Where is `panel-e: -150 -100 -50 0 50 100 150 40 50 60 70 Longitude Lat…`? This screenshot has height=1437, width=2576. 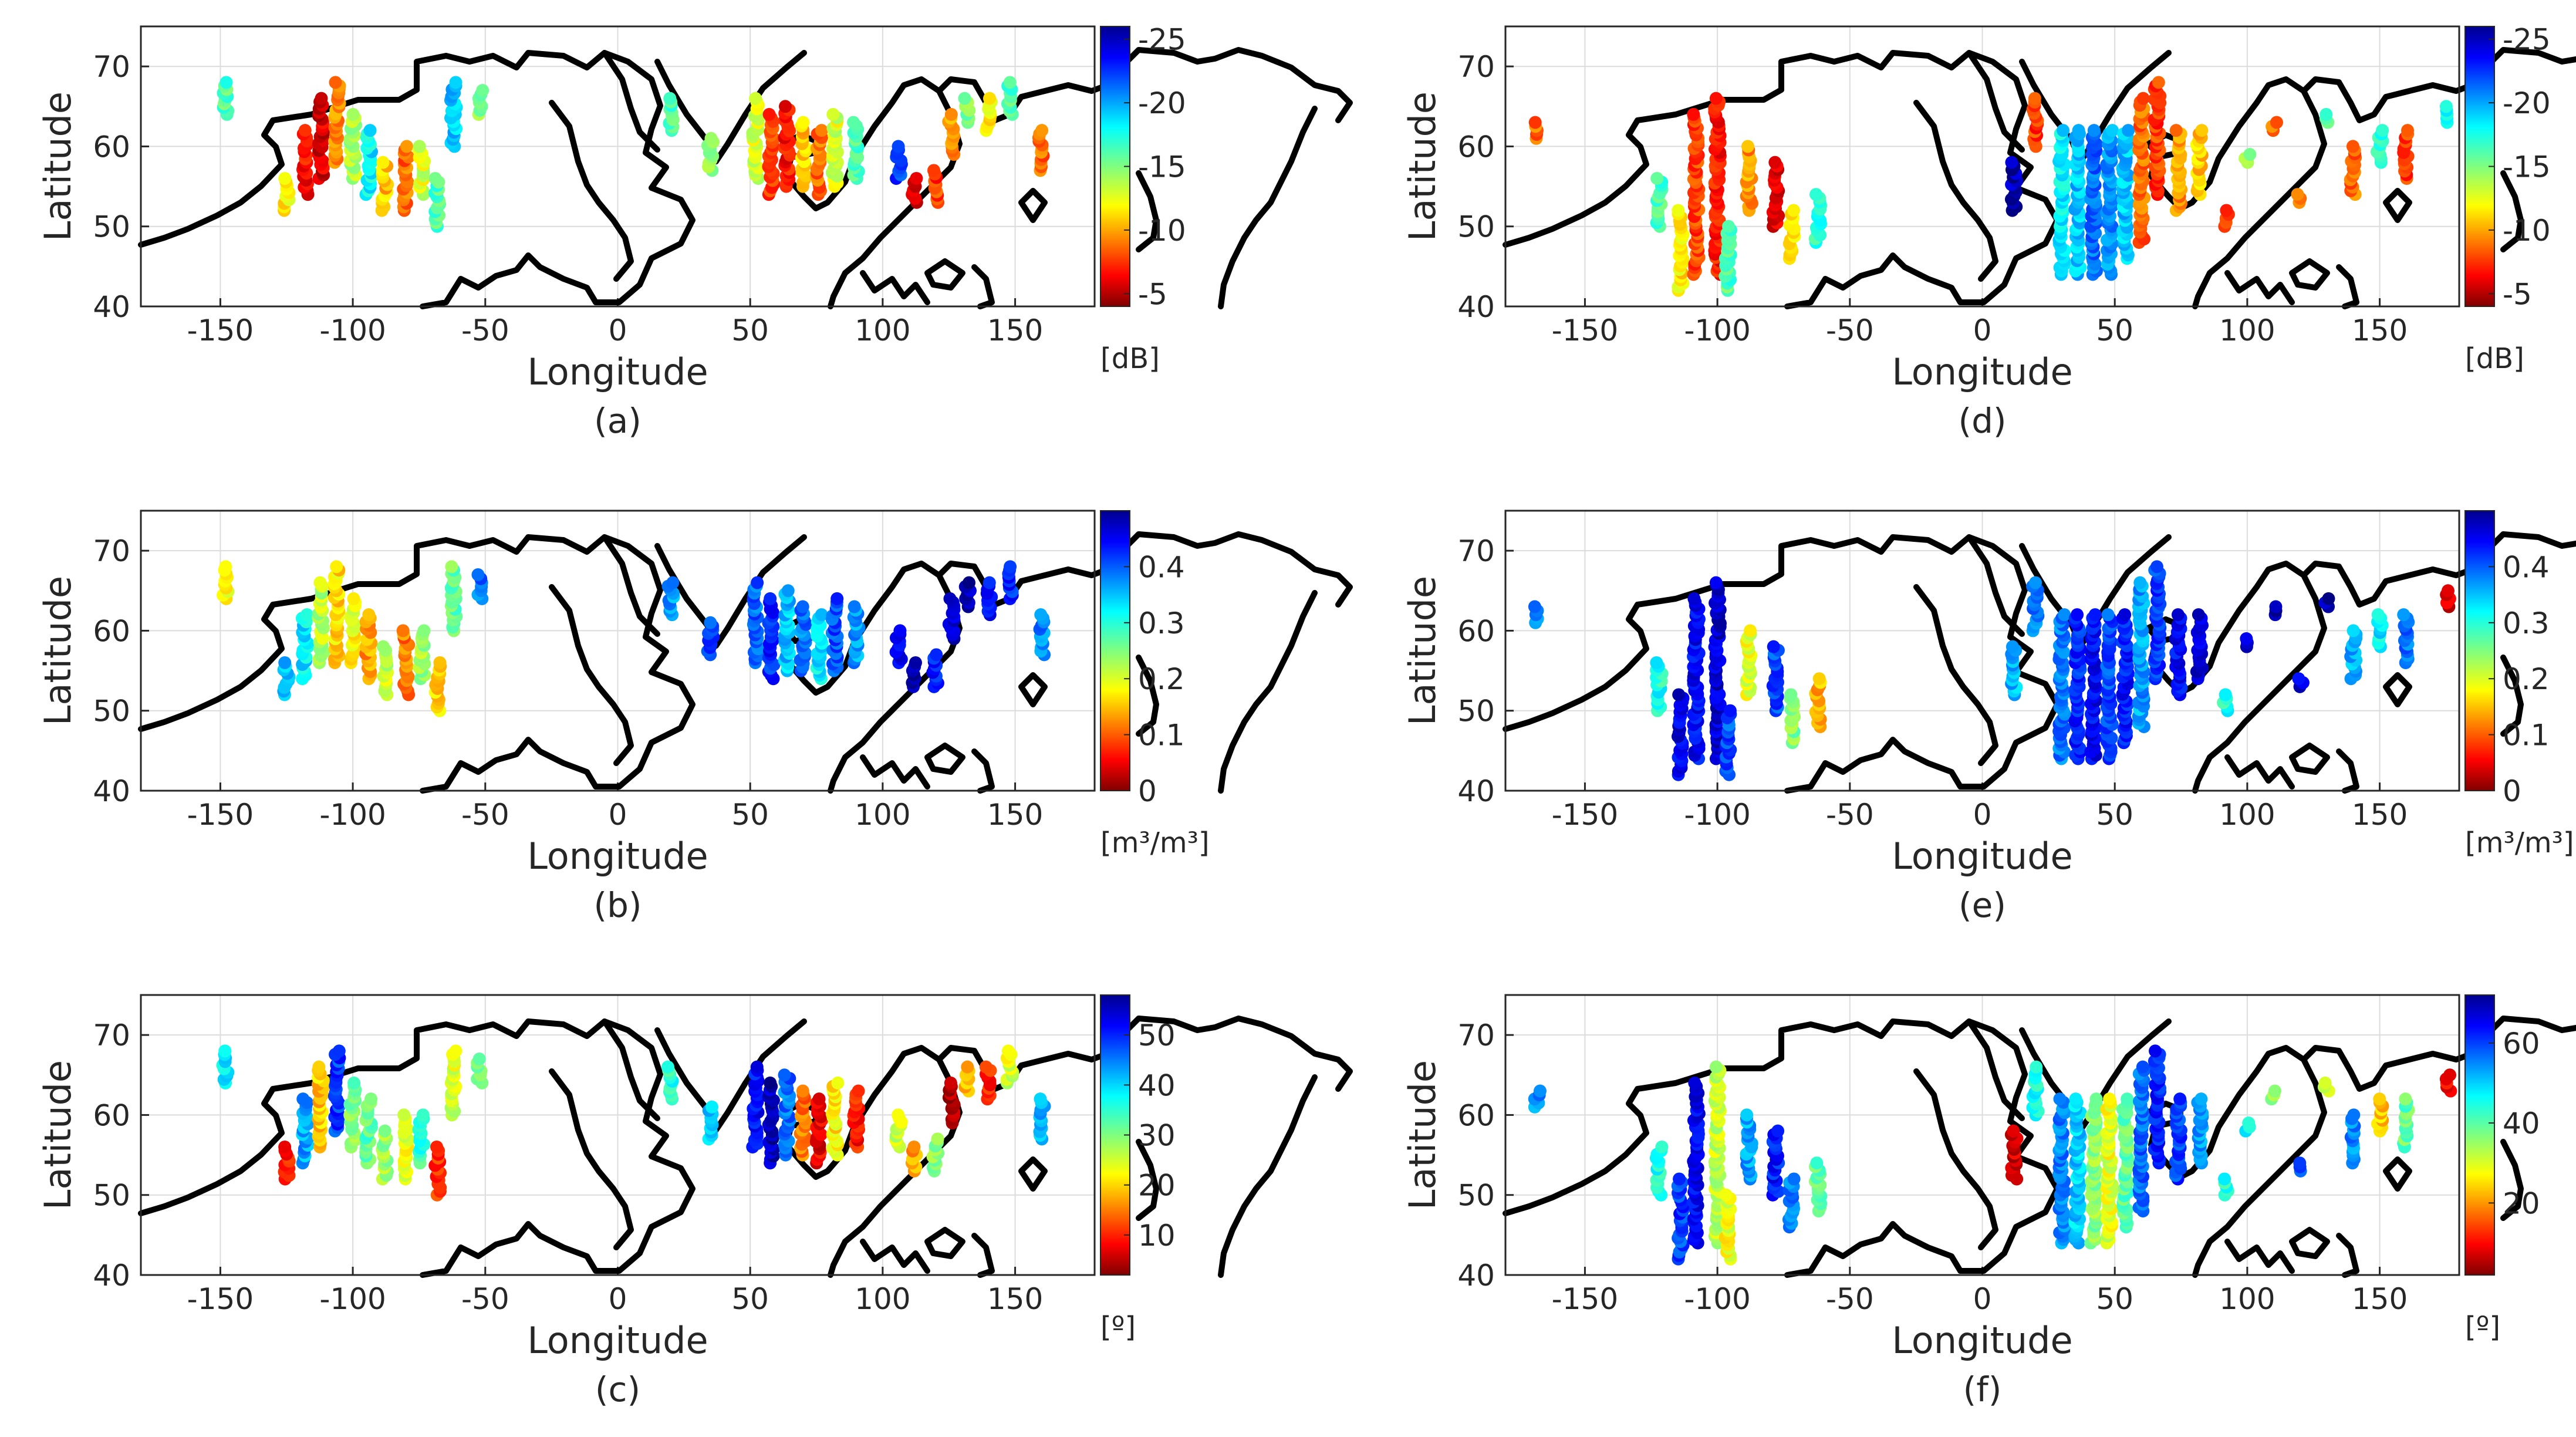 panel-e: -150 -100 -50 0 50 100 150 40 50 60 70 Longitude Lat… is located at coordinates (1989, 717).